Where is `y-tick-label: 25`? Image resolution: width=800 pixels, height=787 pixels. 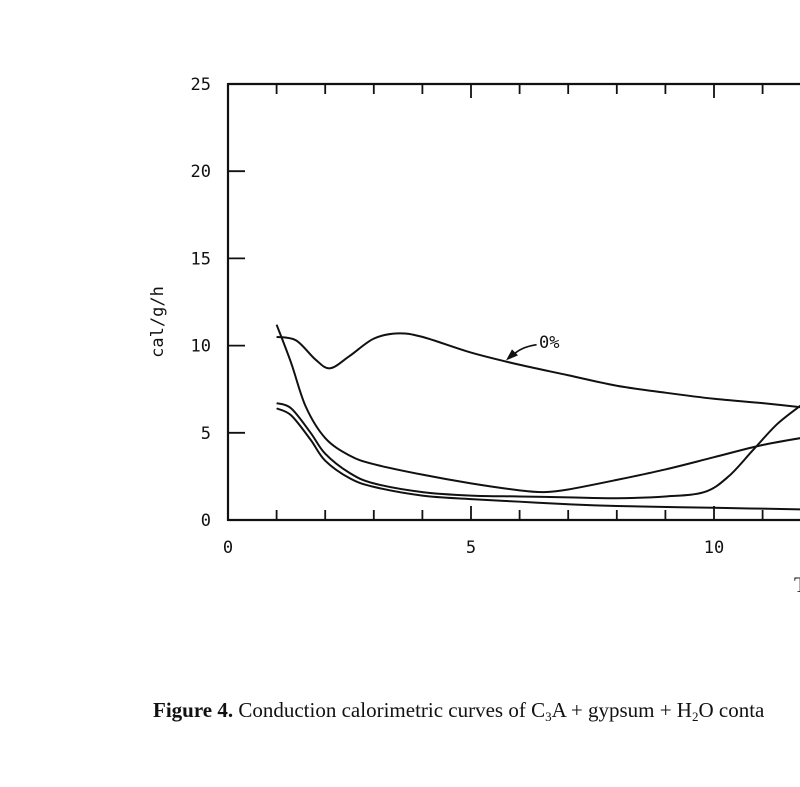 y-tick-label: 25 is located at coordinates (201, 85).